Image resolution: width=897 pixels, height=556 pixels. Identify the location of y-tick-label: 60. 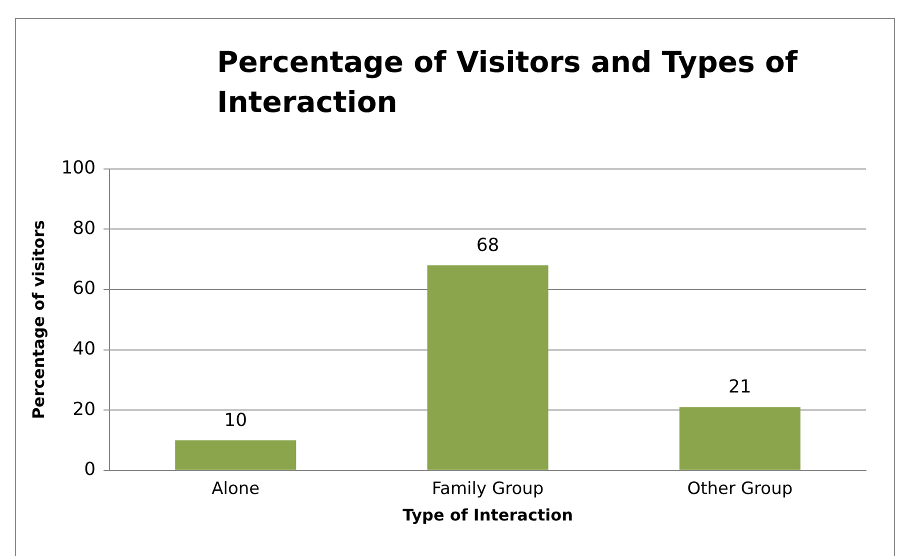
(84, 289).